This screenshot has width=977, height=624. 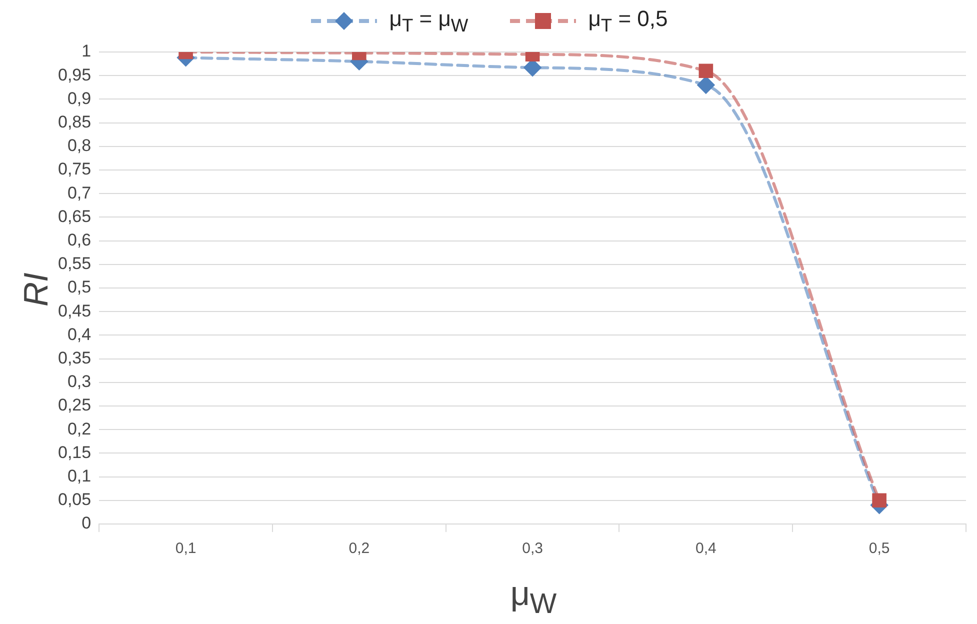 What do you see at coordinates (705, 549) in the screenshot?
I see `x-tick-label: 0,4` at bounding box center [705, 549].